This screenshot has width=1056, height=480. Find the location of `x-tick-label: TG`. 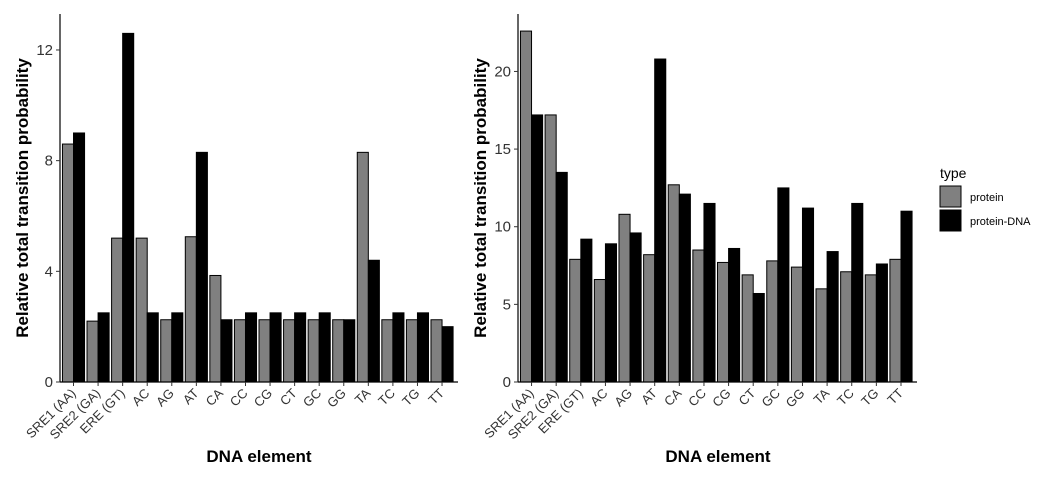

x-tick-label: TG is located at coordinates (410, 397).